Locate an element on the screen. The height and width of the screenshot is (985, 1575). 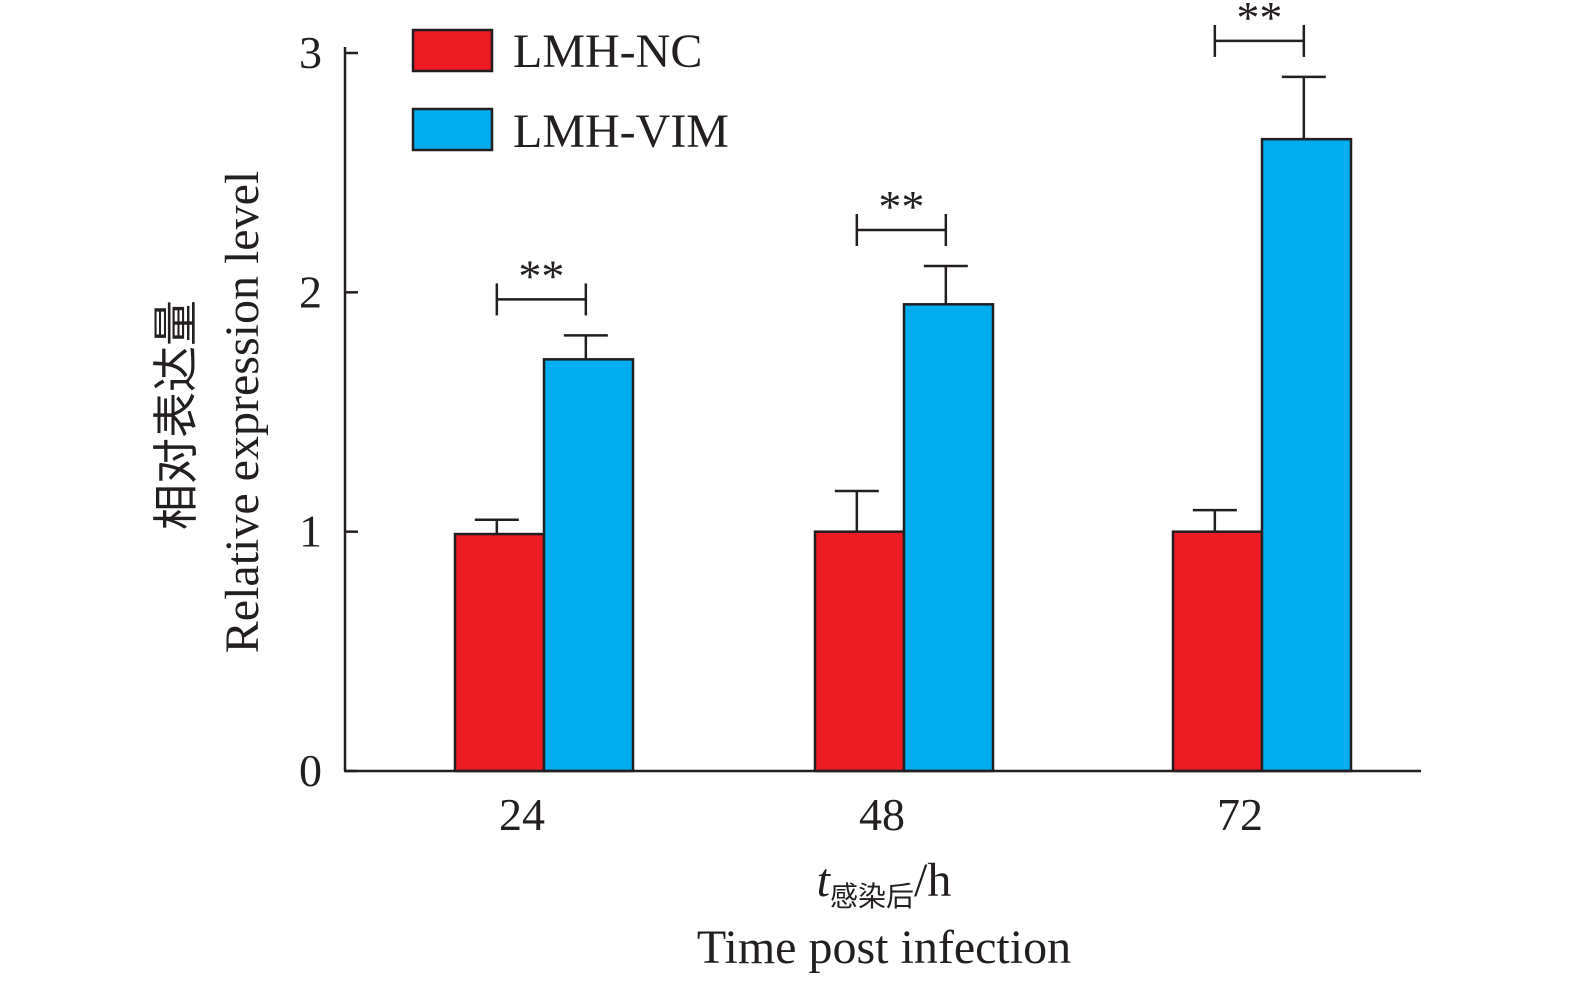
legend-label-vim: LMH-VIM is located at coordinates (621, 131).